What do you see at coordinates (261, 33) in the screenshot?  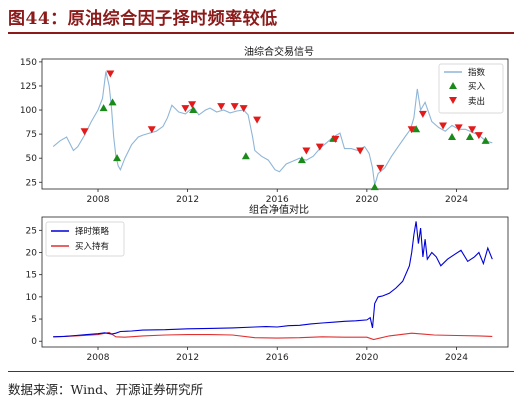 I see `title-underline` at bounding box center [261, 33].